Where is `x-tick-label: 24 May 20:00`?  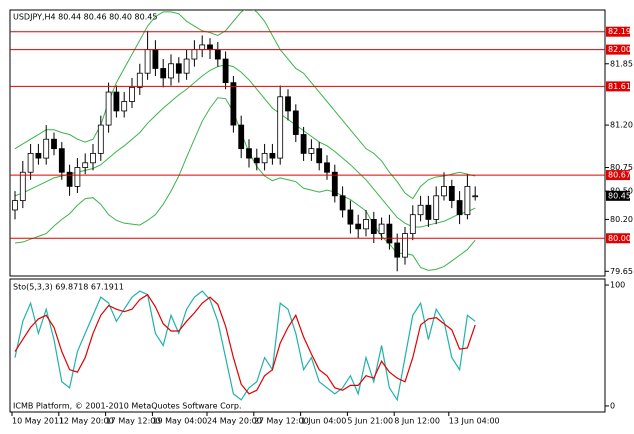 x-tick-label: 24 May 20:00 is located at coordinates (234, 421).